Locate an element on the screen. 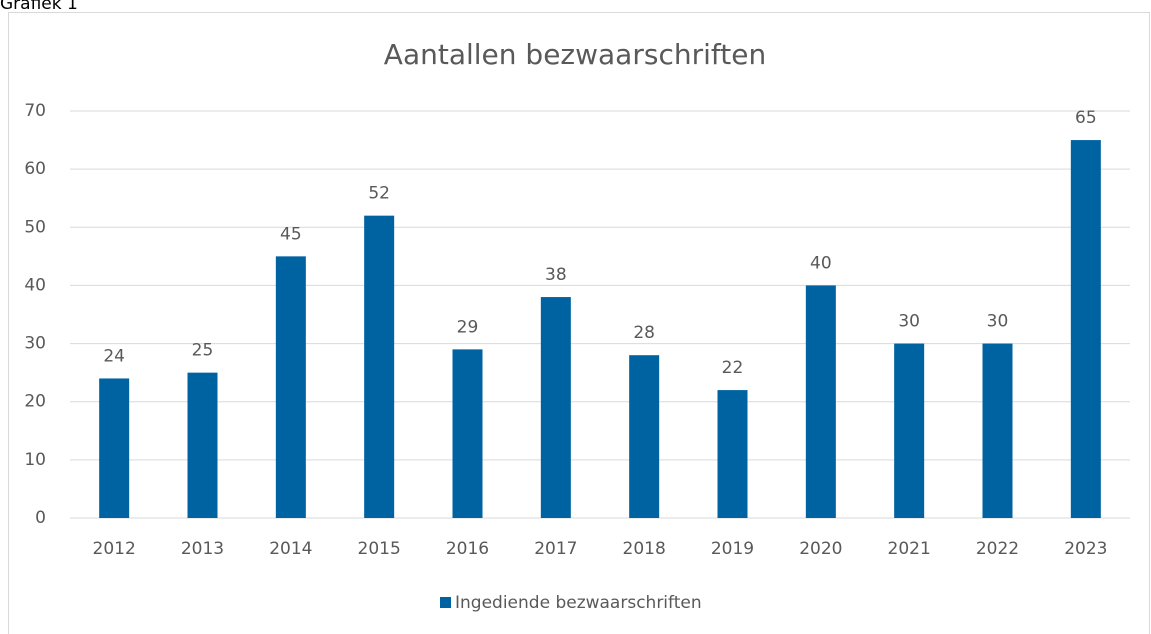  data-label: 28 is located at coordinates (644, 333).